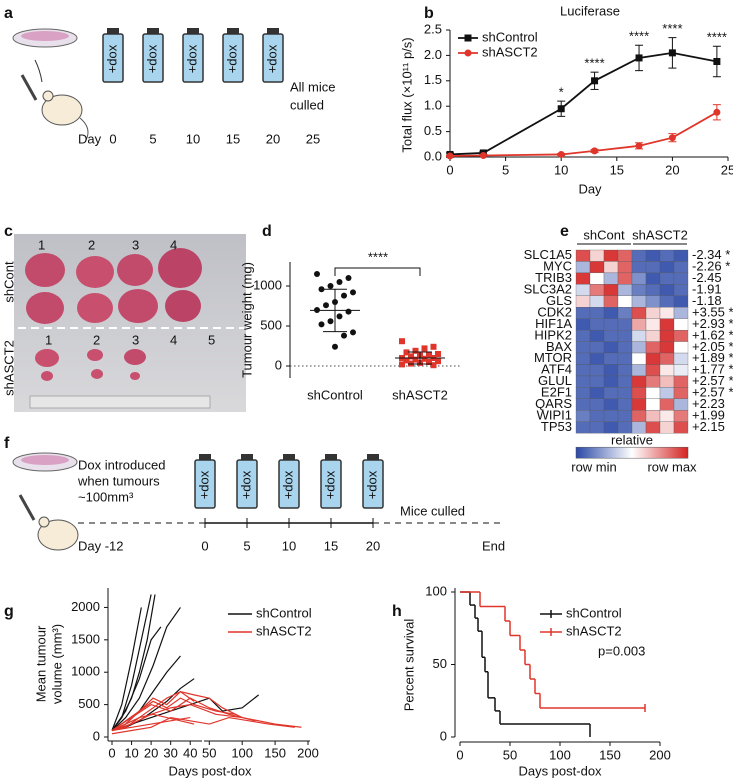 The height and width of the screenshot is (782, 733). What do you see at coordinates (29, 87) in the screenshot?
I see `syringe` at bounding box center [29, 87].